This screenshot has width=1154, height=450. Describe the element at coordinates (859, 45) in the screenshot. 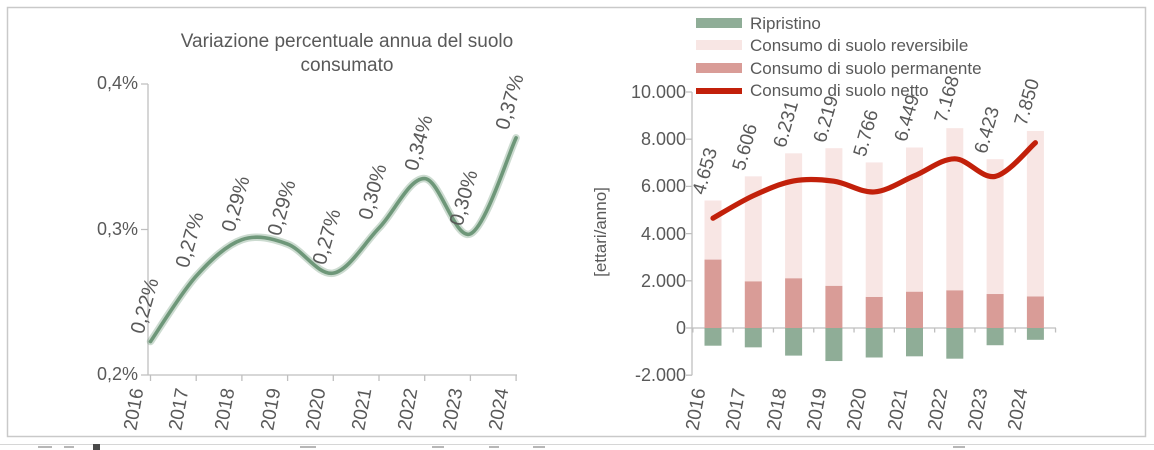

I see `legend-label: Consumo di suolo reversibile` at that location.